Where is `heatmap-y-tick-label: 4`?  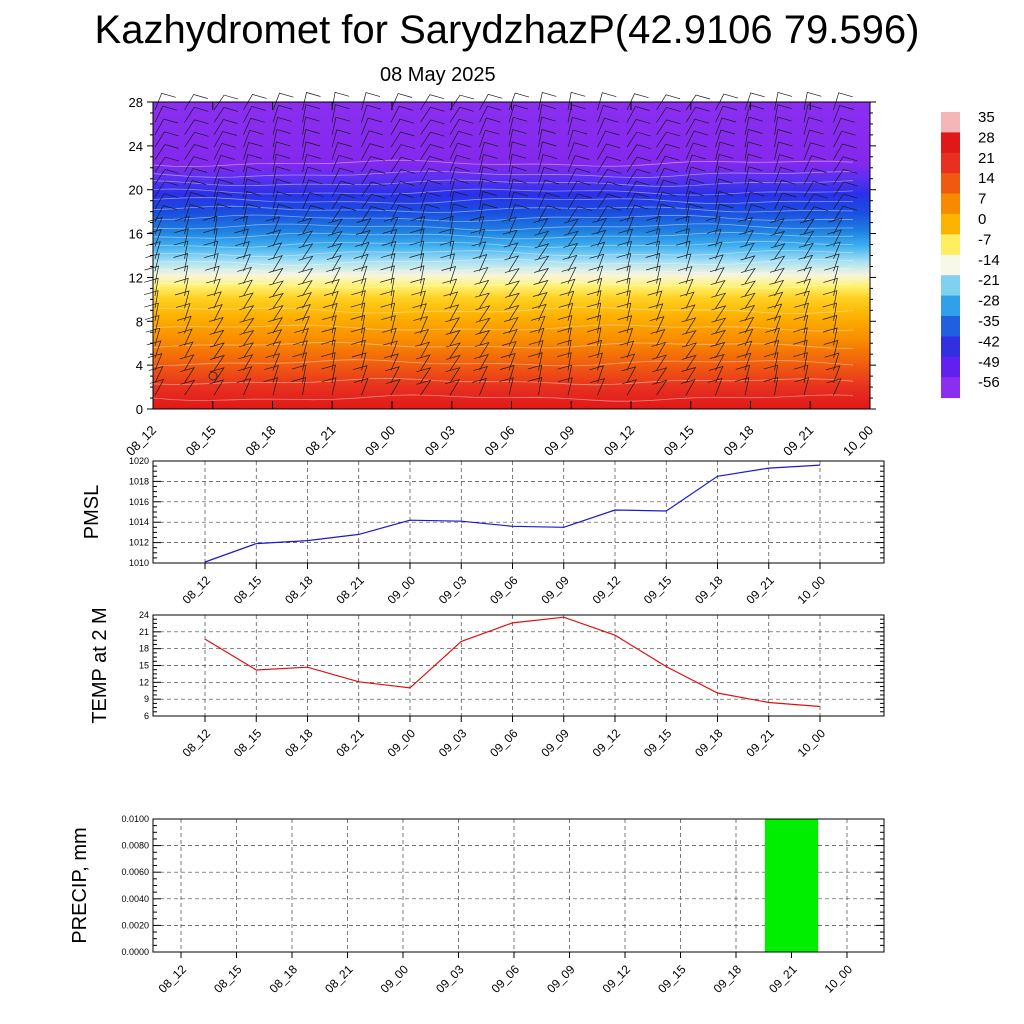 heatmap-y-tick-label: 4 is located at coordinates (139, 365).